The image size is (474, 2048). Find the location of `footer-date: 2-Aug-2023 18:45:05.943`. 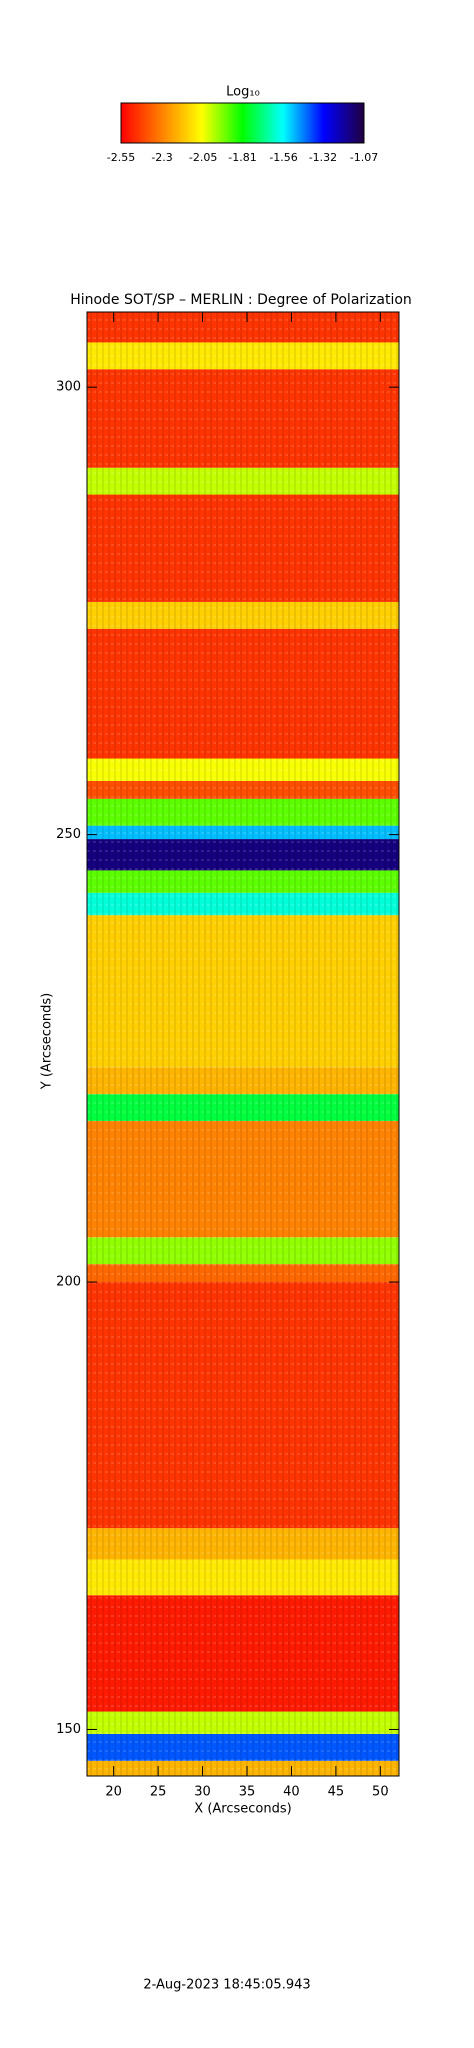

footer-date: 2-Aug-2023 18:45:05.943 is located at coordinates (226, 1985).